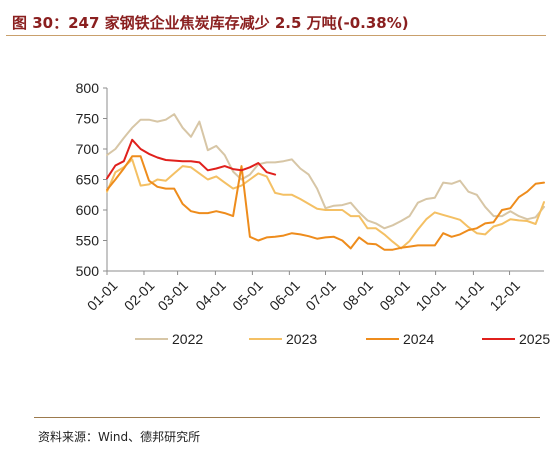 The height and width of the screenshot is (456, 552). Describe the element at coordinates (119, 437) in the screenshot. I see `source-note: 资料来源：Wind、德邦研究所` at that location.